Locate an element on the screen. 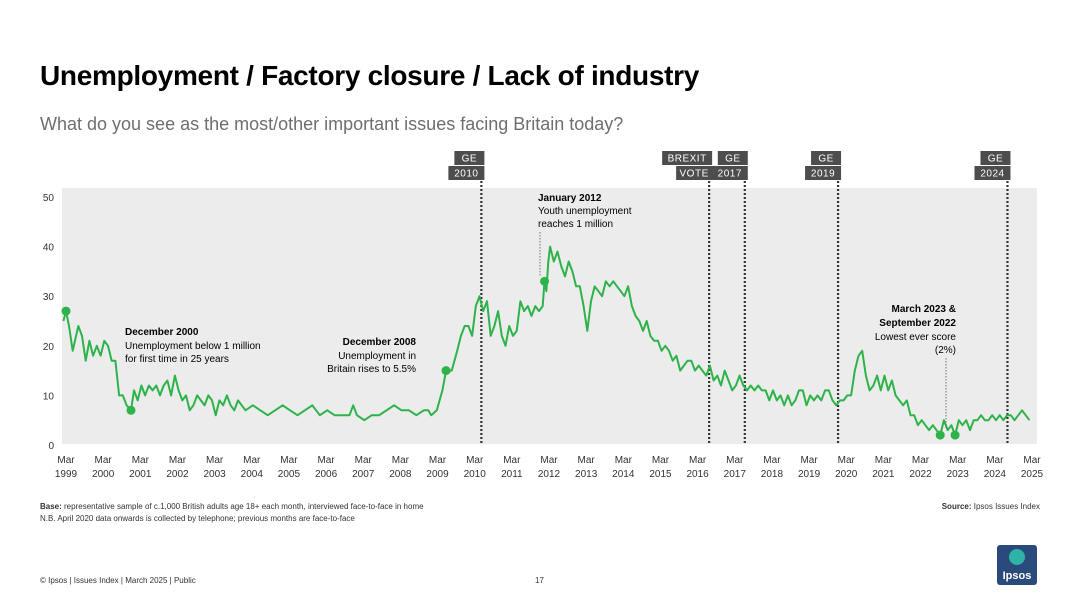 The height and width of the screenshot is (607, 1080). annotation-line-dec-2008-2: Britain rises to 5.5% is located at coordinates (371, 369).